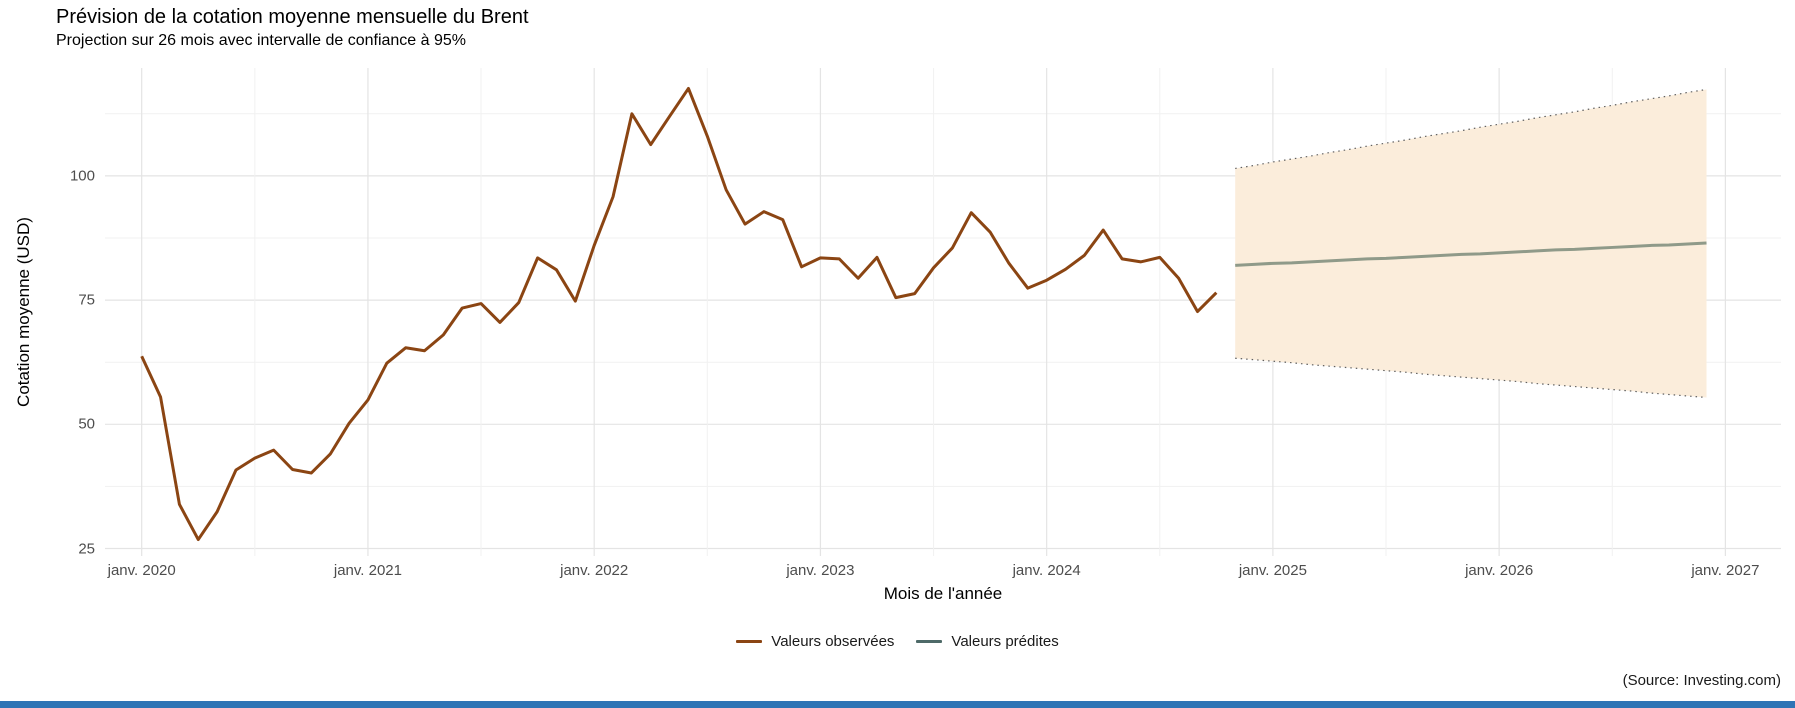 Image resolution: width=1795 pixels, height=708 pixels. What do you see at coordinates (820, 570) in the screenshot?
I see `x-tick-label: janv. 2023` at bounding box center [820, 570].